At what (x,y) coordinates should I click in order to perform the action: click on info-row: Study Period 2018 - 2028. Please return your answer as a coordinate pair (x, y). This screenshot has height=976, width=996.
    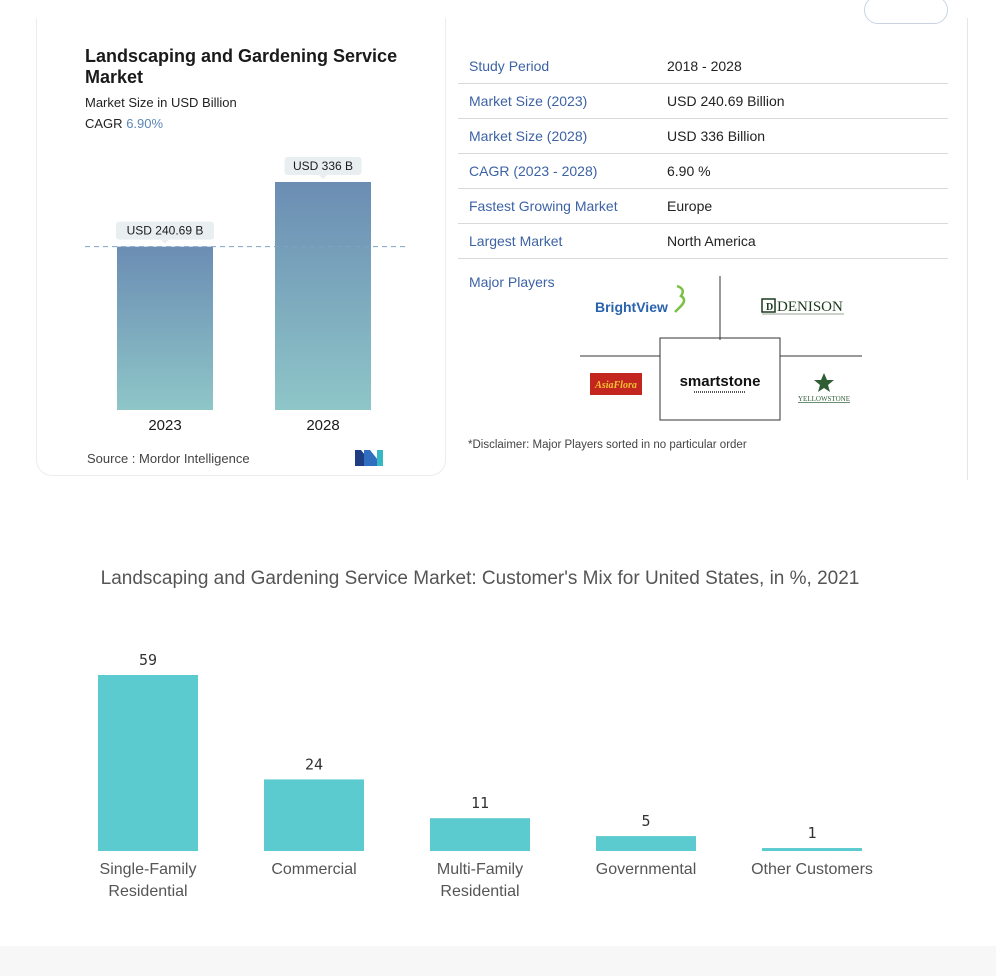
    Looking at the image, I should click on (703, 66).